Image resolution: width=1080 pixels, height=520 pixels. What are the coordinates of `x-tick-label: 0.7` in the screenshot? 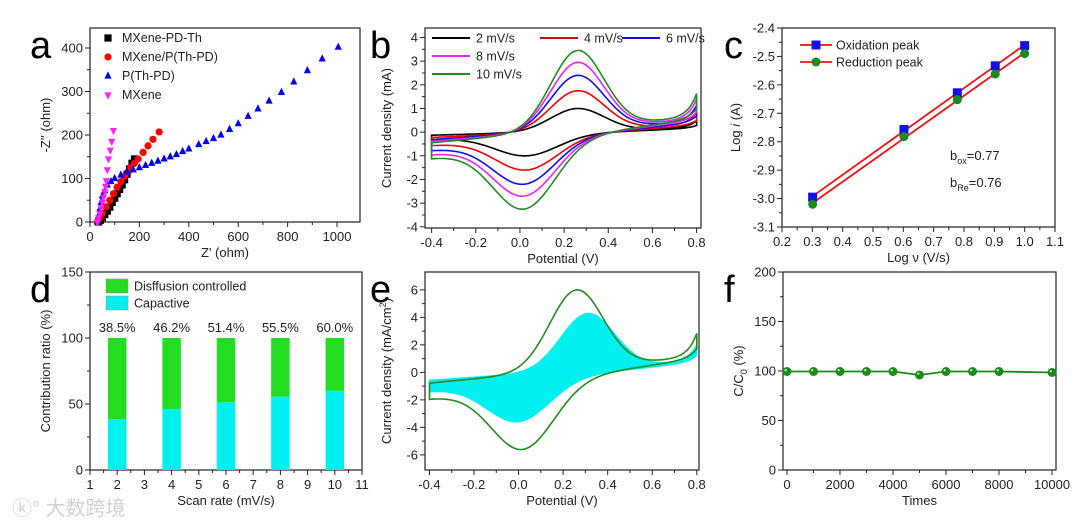 It's located at (934, 241).